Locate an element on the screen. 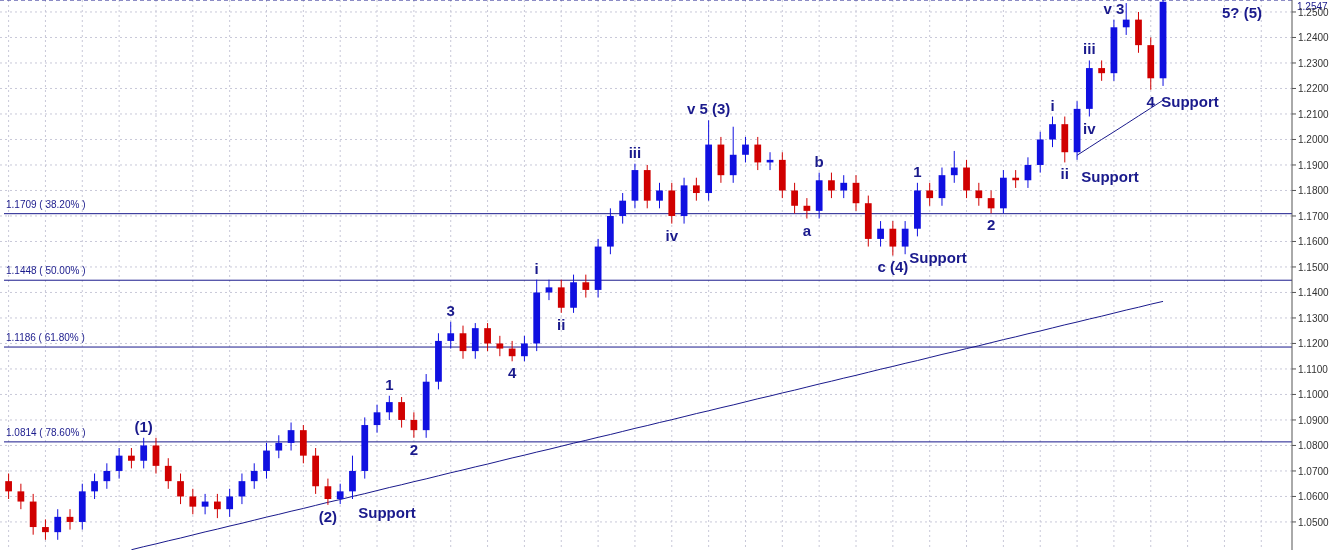  y-tick-label: 1.0700 is located at coordinates (1314, 471).